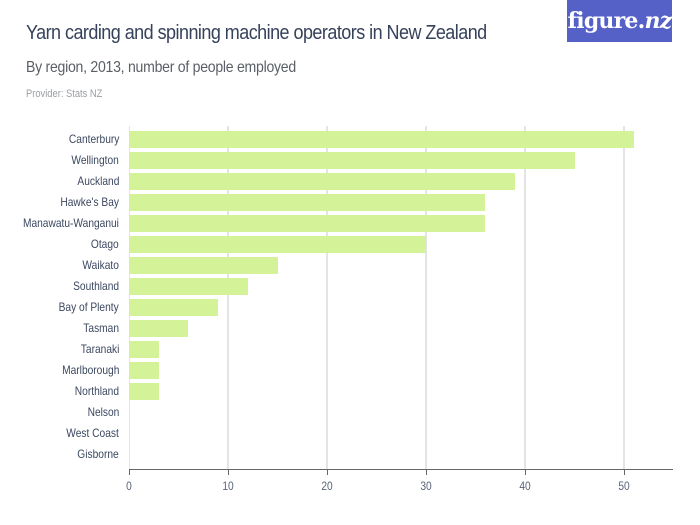  I want to click on x-axis-tick-label: 30, so click(426, 486).